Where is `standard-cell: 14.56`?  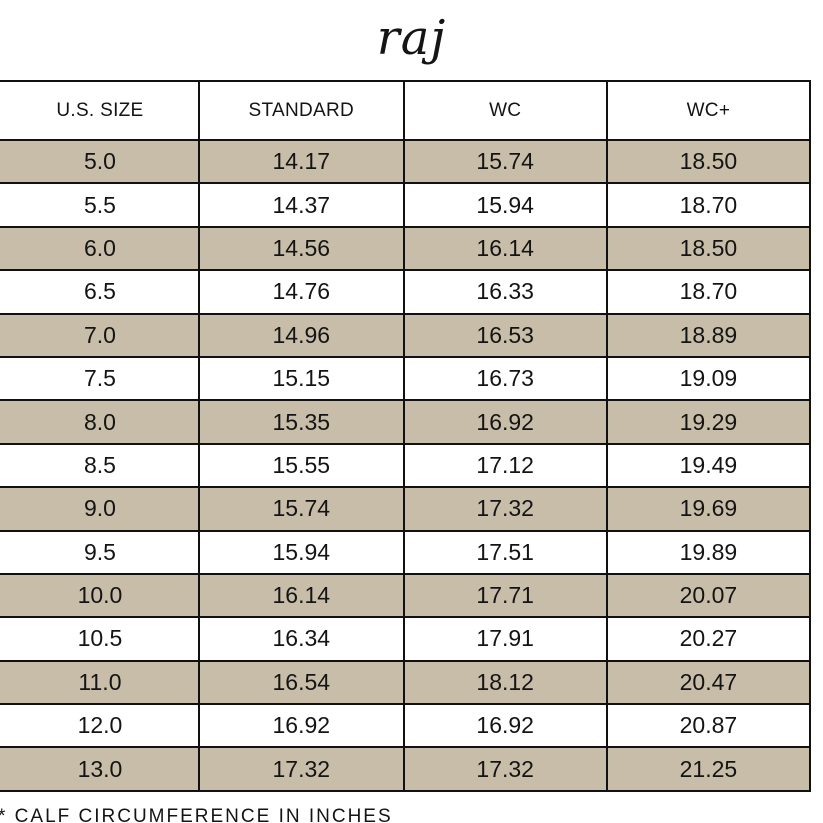 standard-cell: 14.56 is located at coordinates (301, 248).